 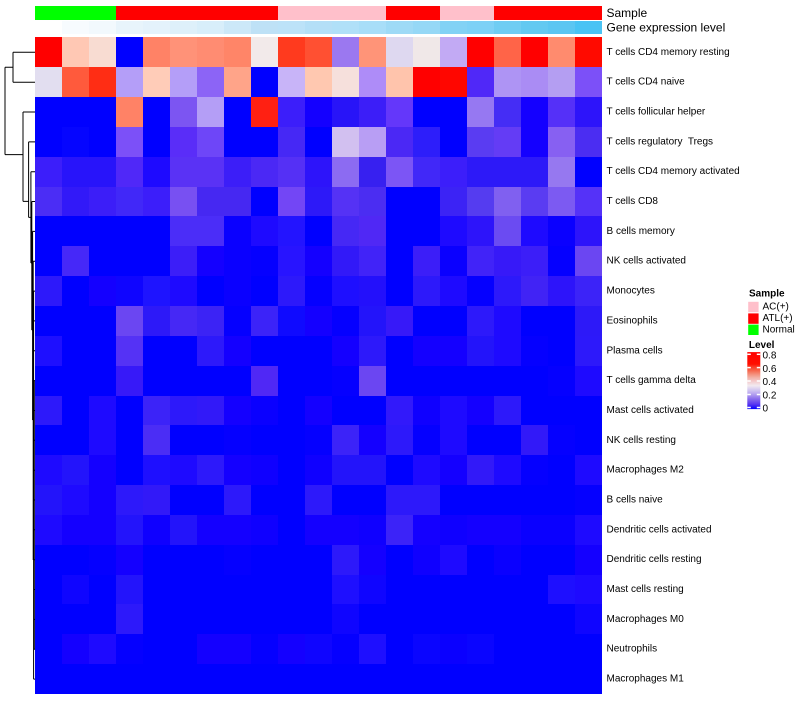 What do you see at coordinates (645, 589) in the screenshot?
I see `svg-text: Mast cells resting` at bounding box center [645, 589].